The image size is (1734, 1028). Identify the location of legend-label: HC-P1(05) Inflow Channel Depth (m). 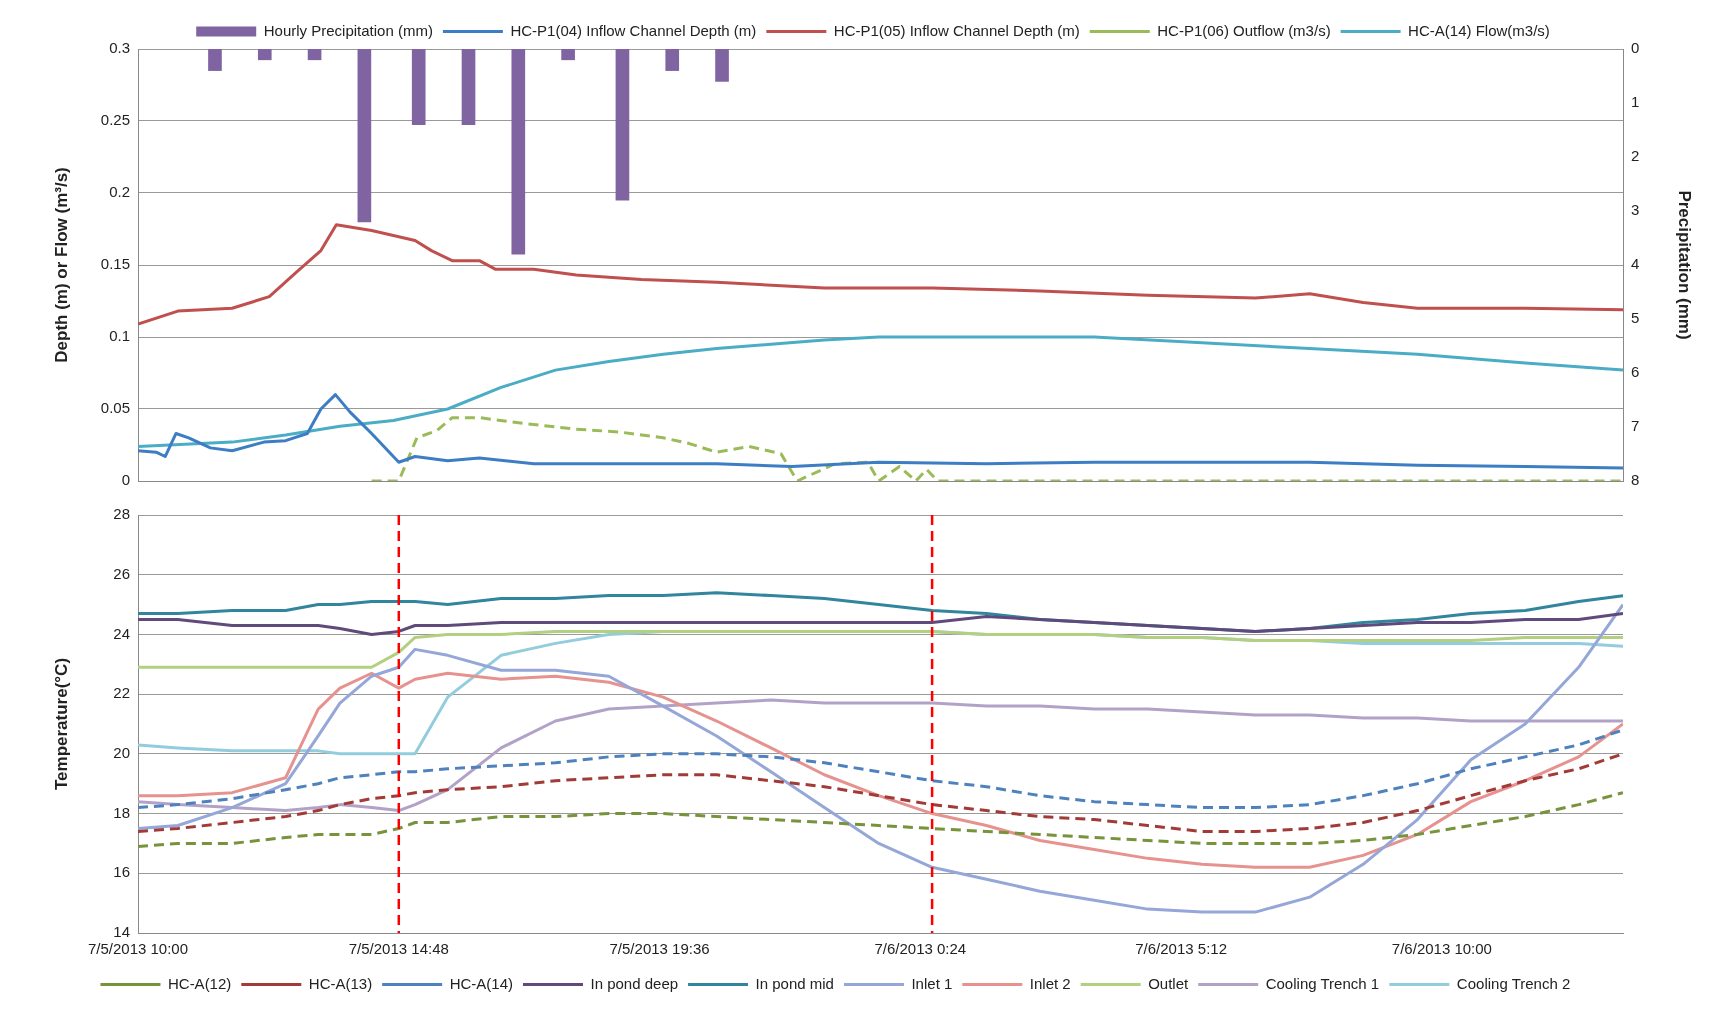
(956, 30).